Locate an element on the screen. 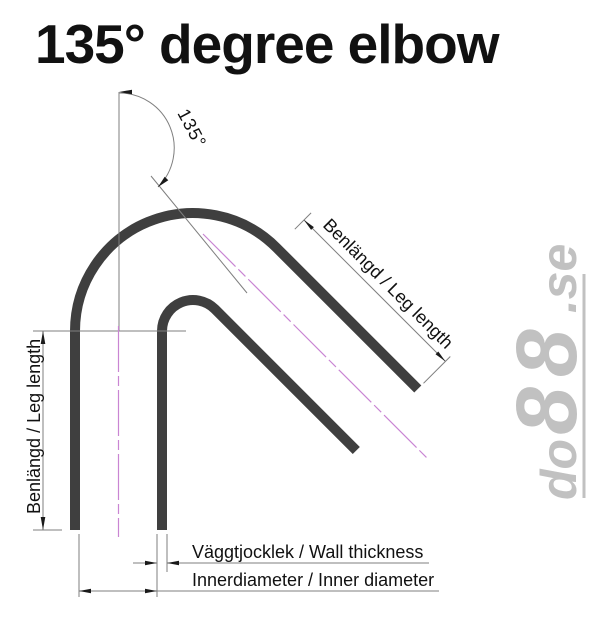  page-title: 135° degree elbow is located at coordinates (267, 44).